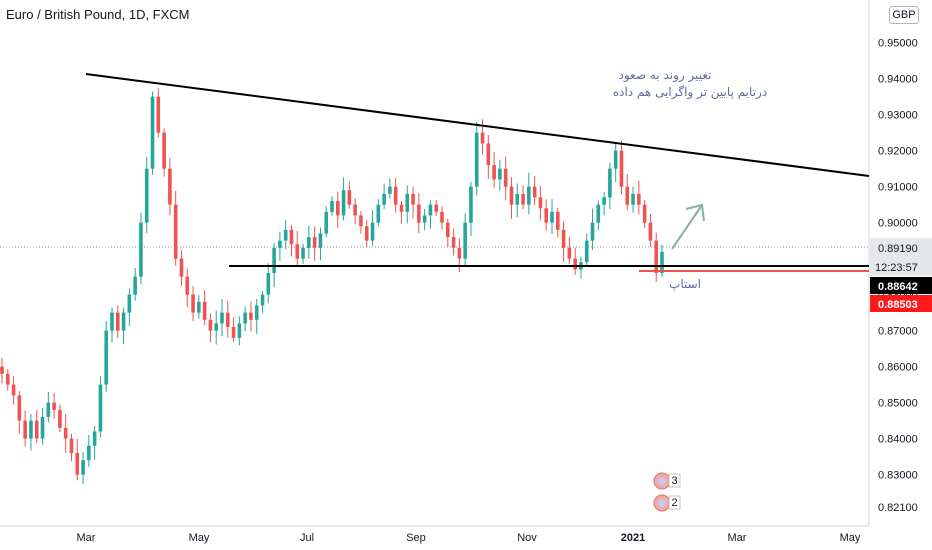 The image size is (932, 550). I want to click on annotation-trend-change: تغییر روند به صعود, so click(665, 75).